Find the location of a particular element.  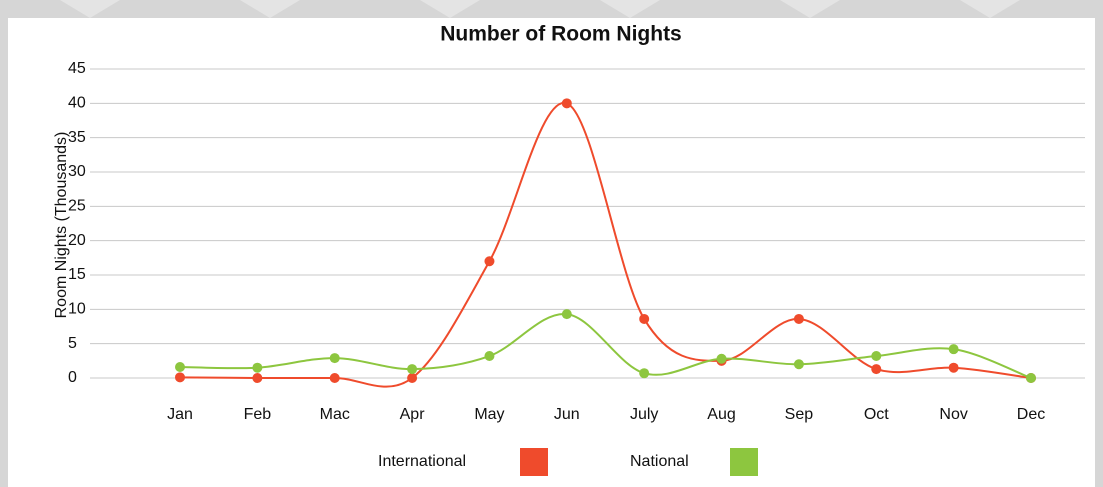

y-tick-label: 45 is located at coordinates (77, 68).